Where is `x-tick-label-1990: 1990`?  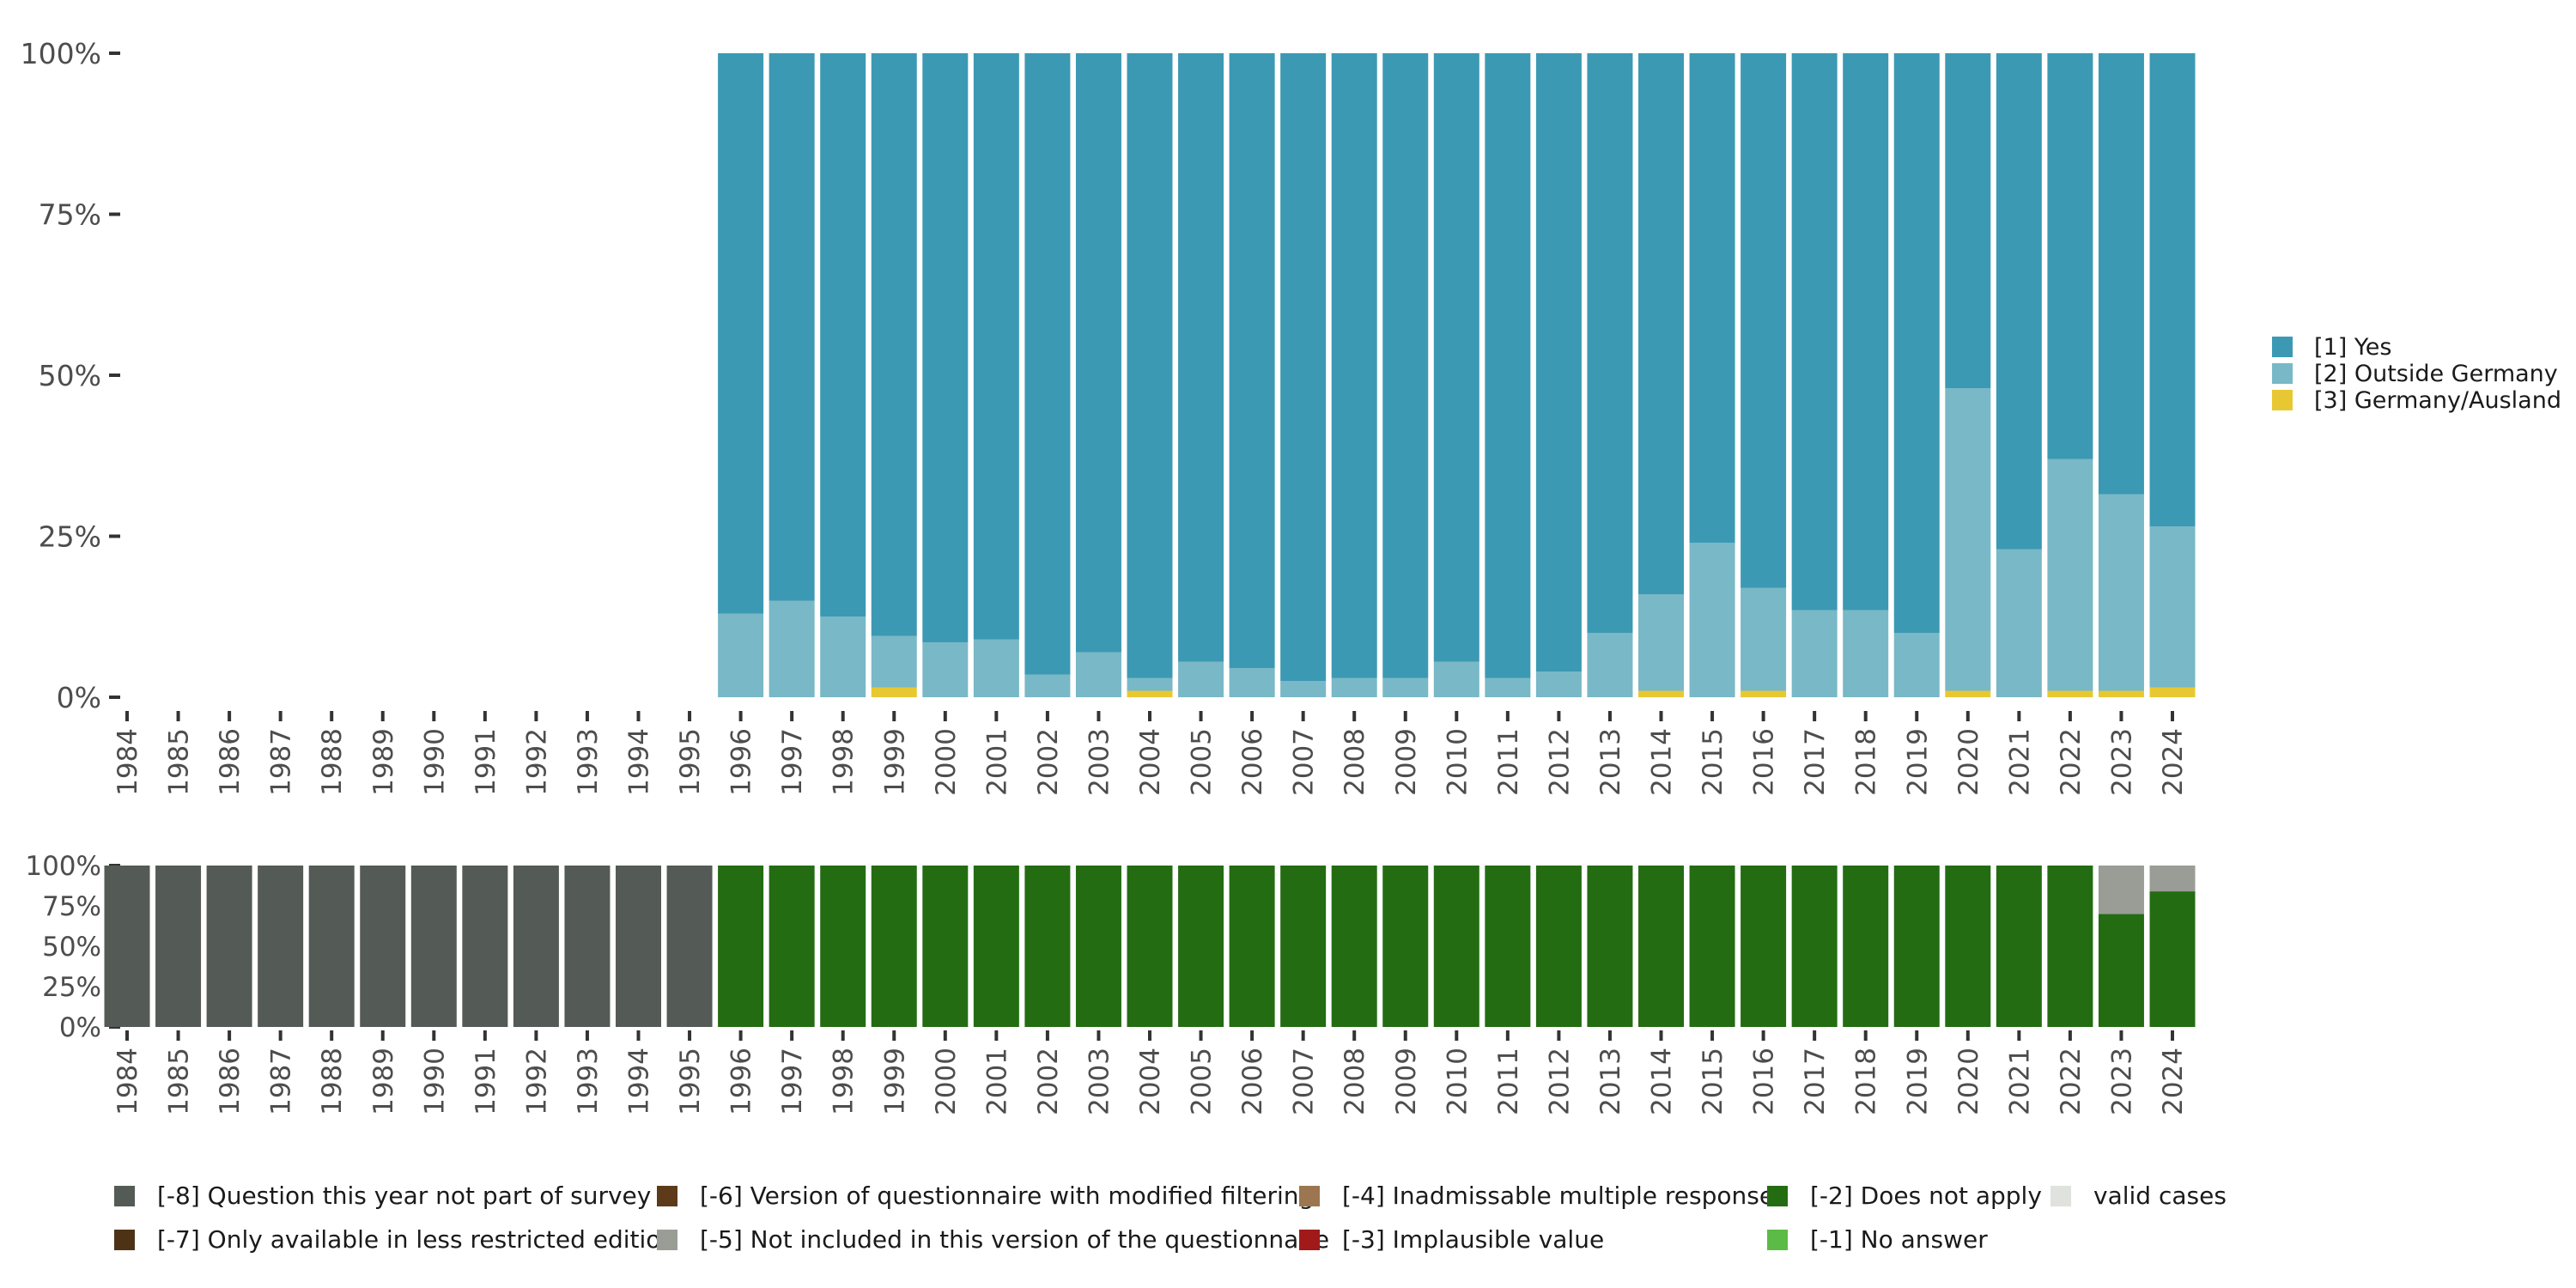
x-tick-label-1990: 1990 is located at coordinates (434, 762).